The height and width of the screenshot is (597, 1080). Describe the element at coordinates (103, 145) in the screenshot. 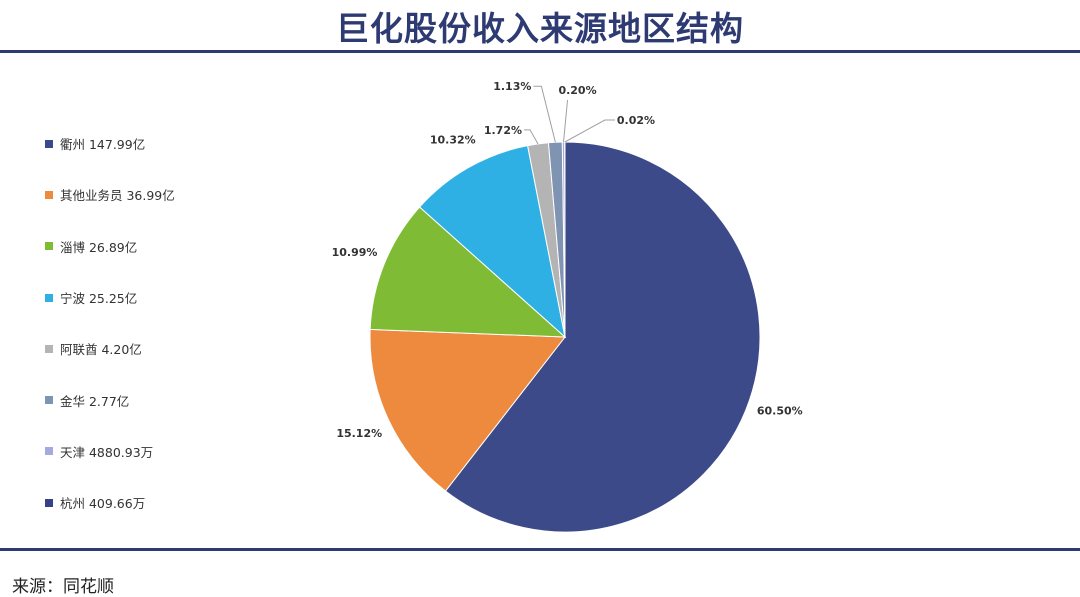

I see `legend-label: 衢州 147.99亿` at that location.